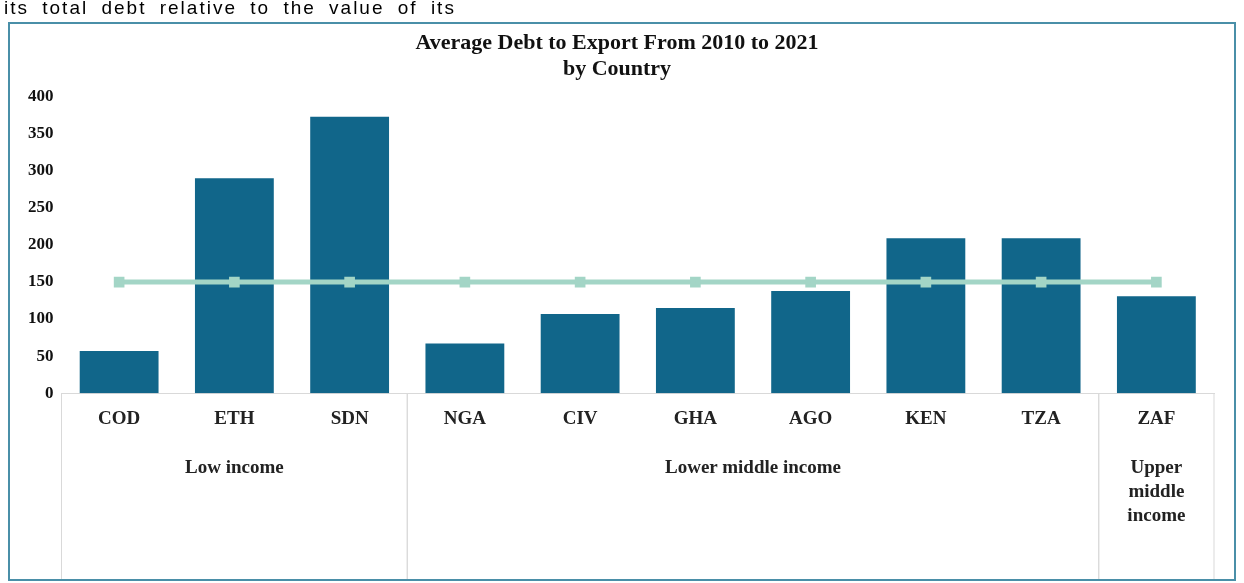  Describe the element at coordinates (1156, 417) in the screenshot. I see `x-tick-label: ZAF` at that location.